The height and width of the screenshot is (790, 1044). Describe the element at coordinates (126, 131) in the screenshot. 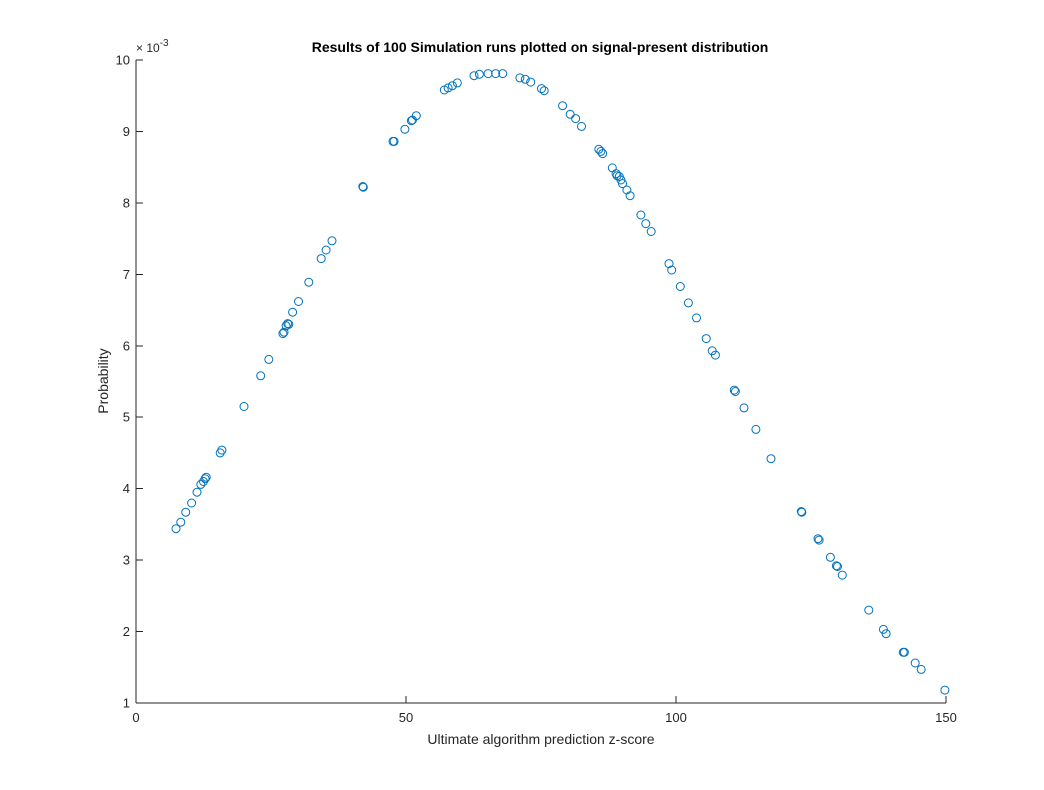

I see `y-tick-label: 9` at that location.